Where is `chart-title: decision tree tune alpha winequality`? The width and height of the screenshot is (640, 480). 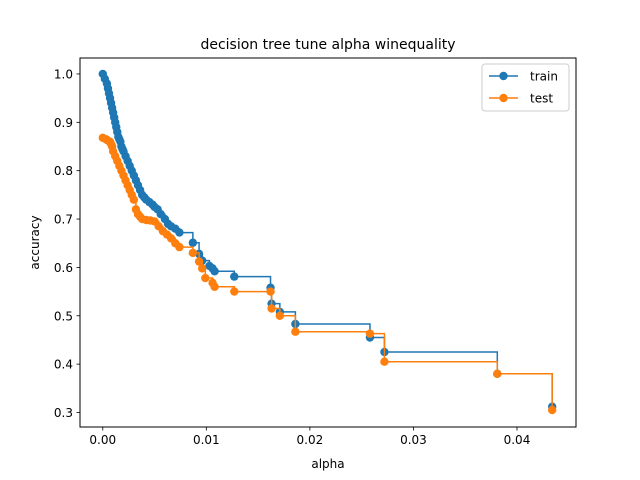 chart-title: decision tree tune alpha winequality is located at coordinates (327, 45).